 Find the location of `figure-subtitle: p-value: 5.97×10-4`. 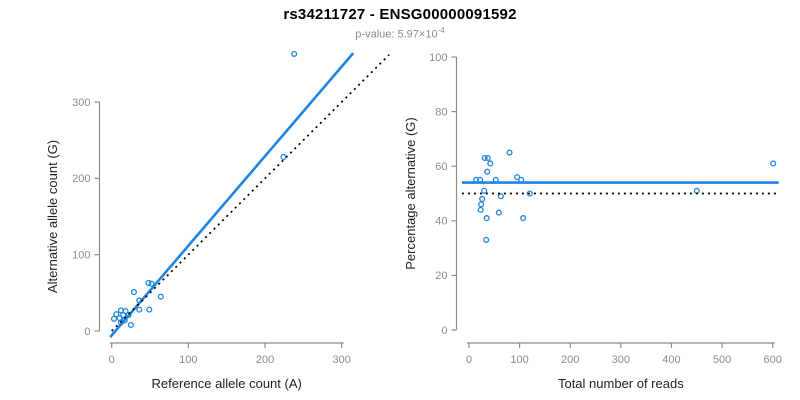

figure-subtitle: p-value: 5.97×10-4 is located at coordinates (400, 33).